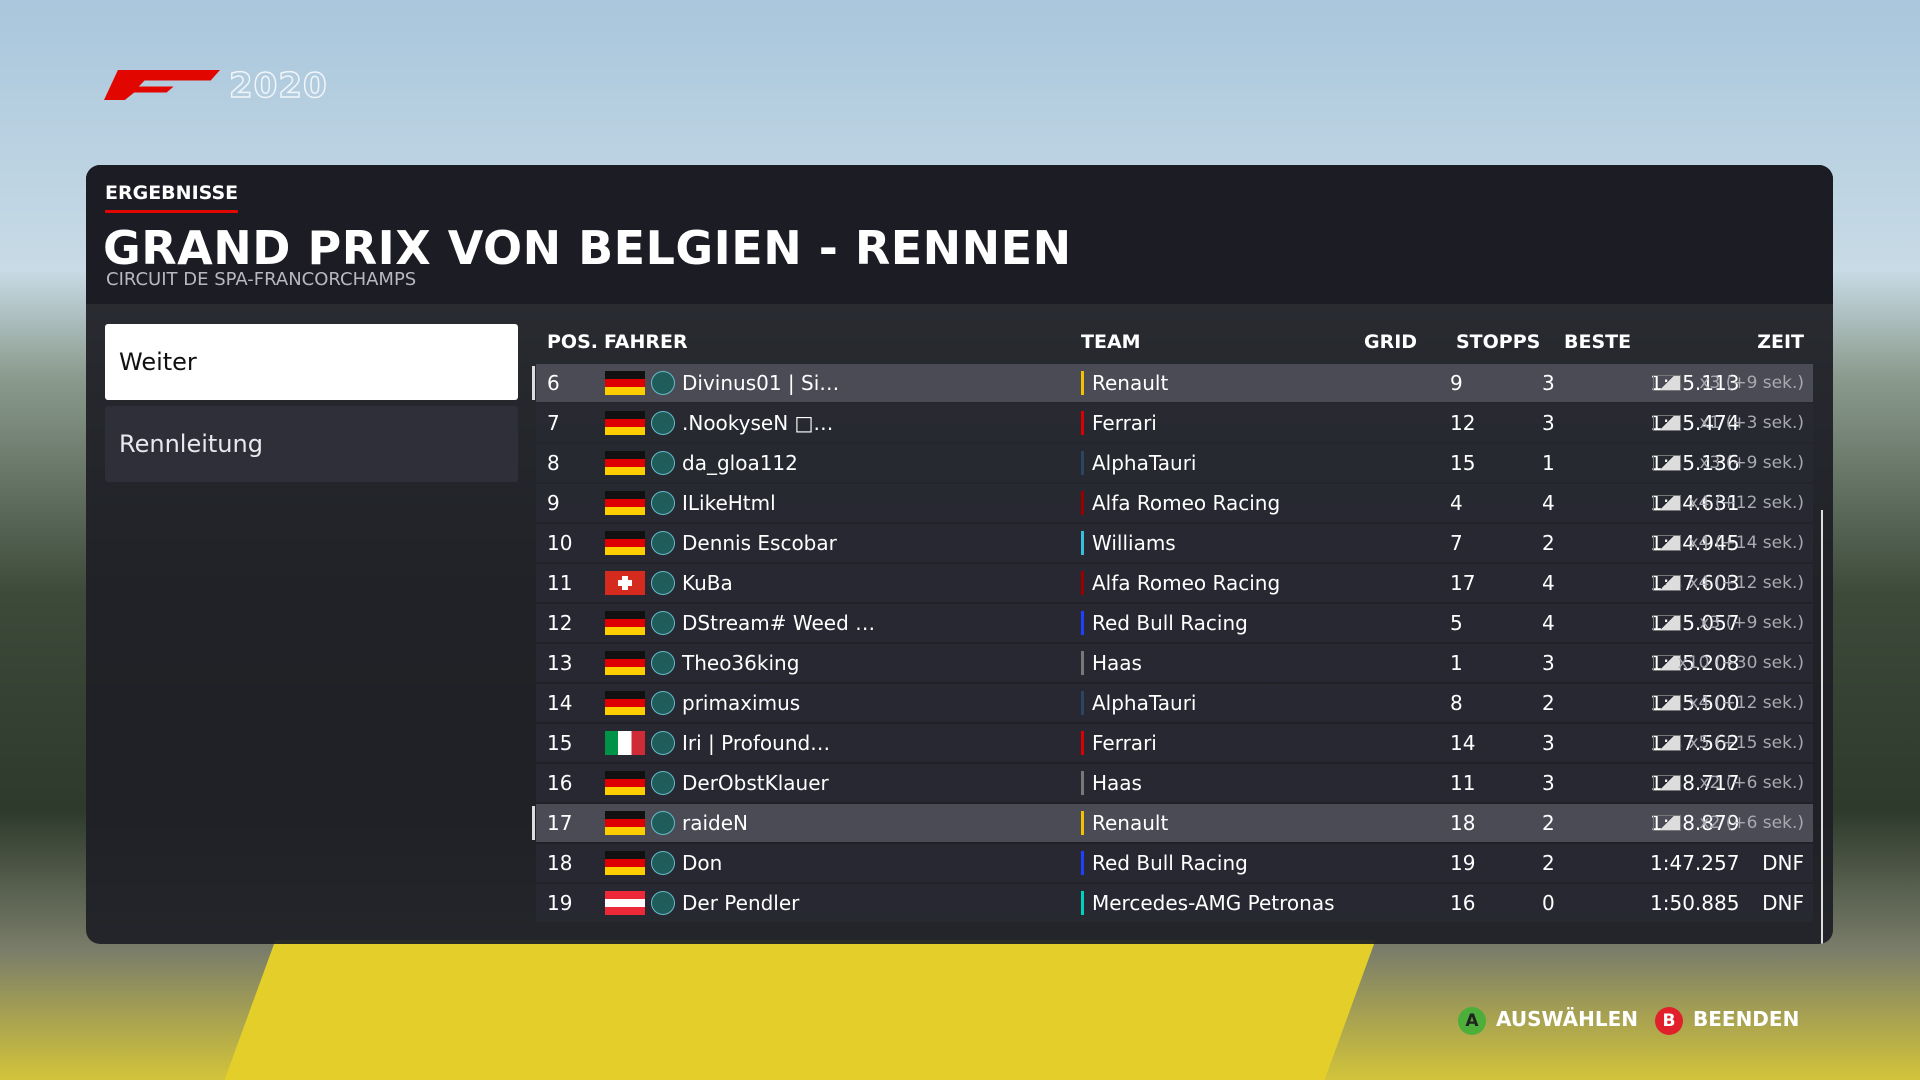 This screenshot has height=1080, width=1920. What do you see at coordinates (800, 1010) in the screenshot?
I see `track-background` at bounding box center [800, 1010].